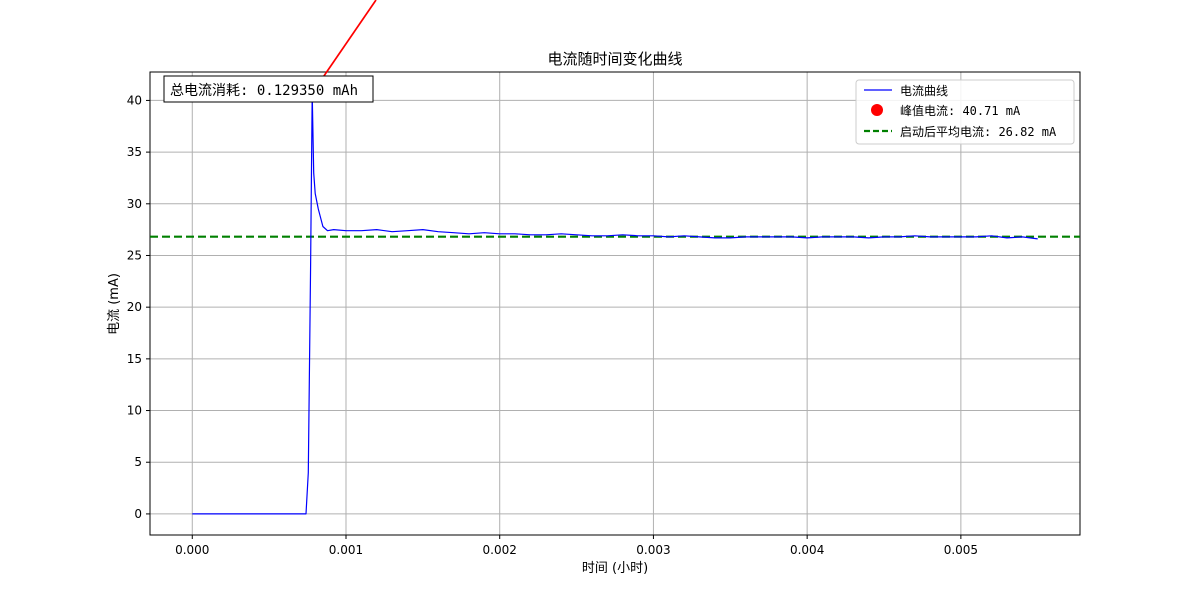  Describe the element at coordinates (614, 59) in the screenshot. I see `chart-title: 电流随时间变化曲线` at that location.